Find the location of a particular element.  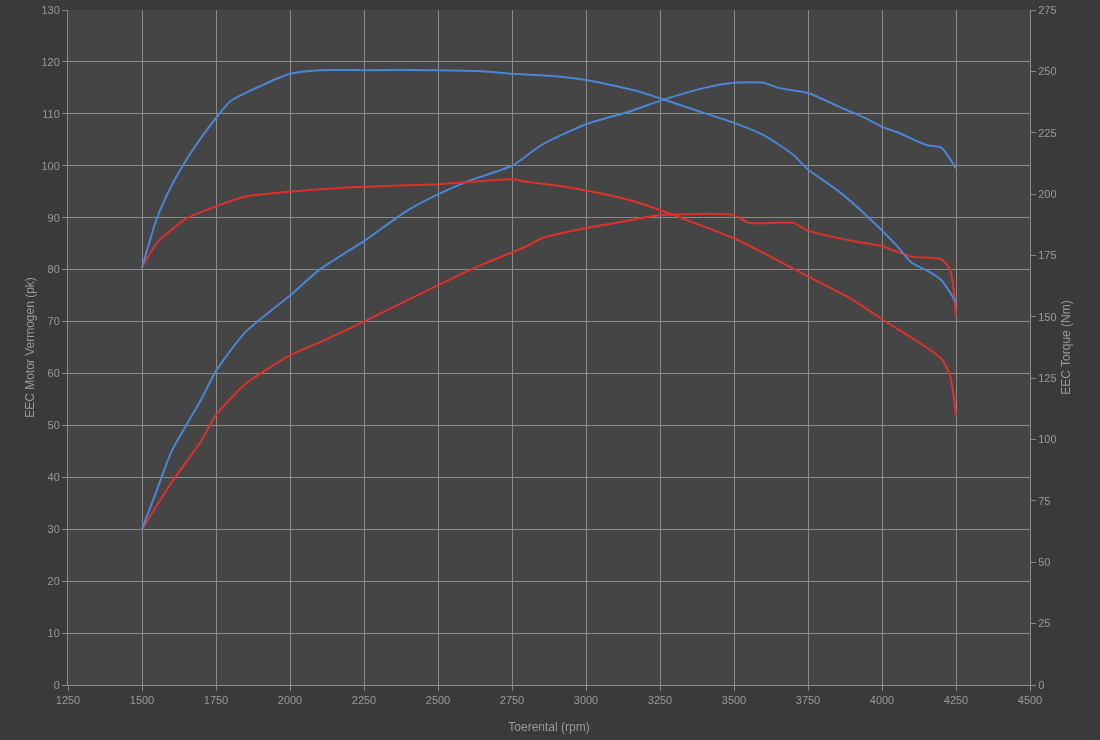

y-tick-label: 30 is located at coordinates (53, 529).